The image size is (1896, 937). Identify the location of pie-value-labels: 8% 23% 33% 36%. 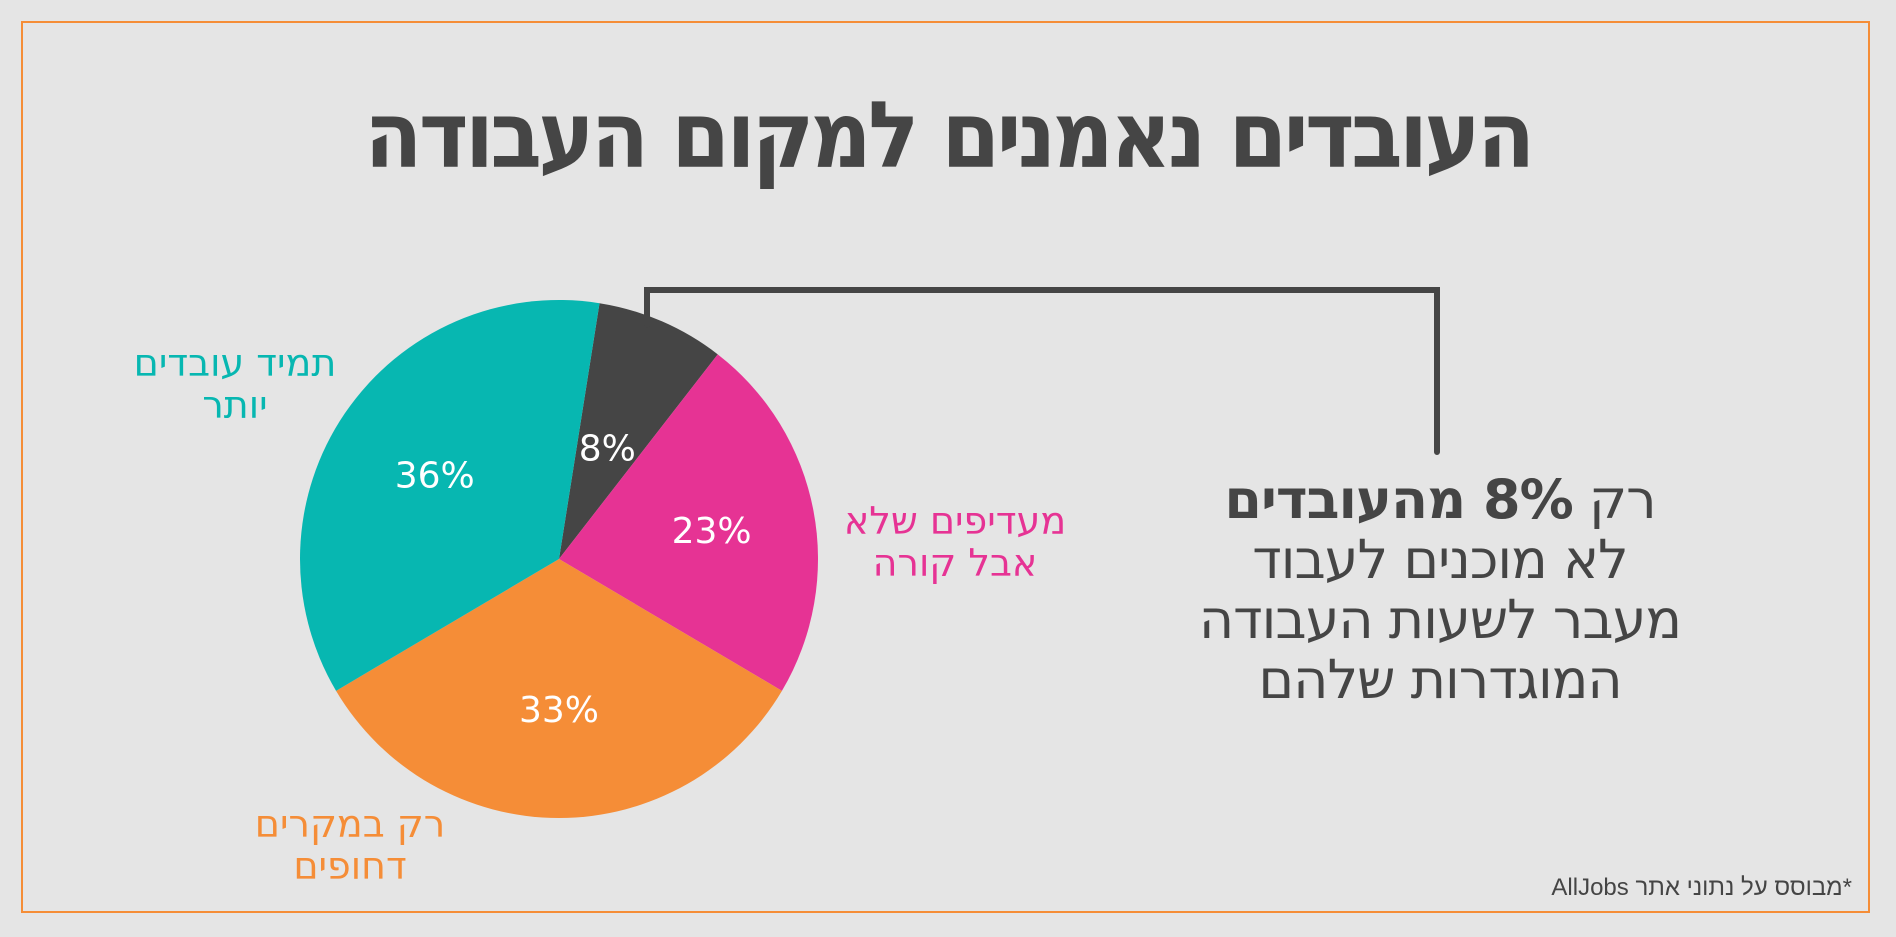
(573, 579).